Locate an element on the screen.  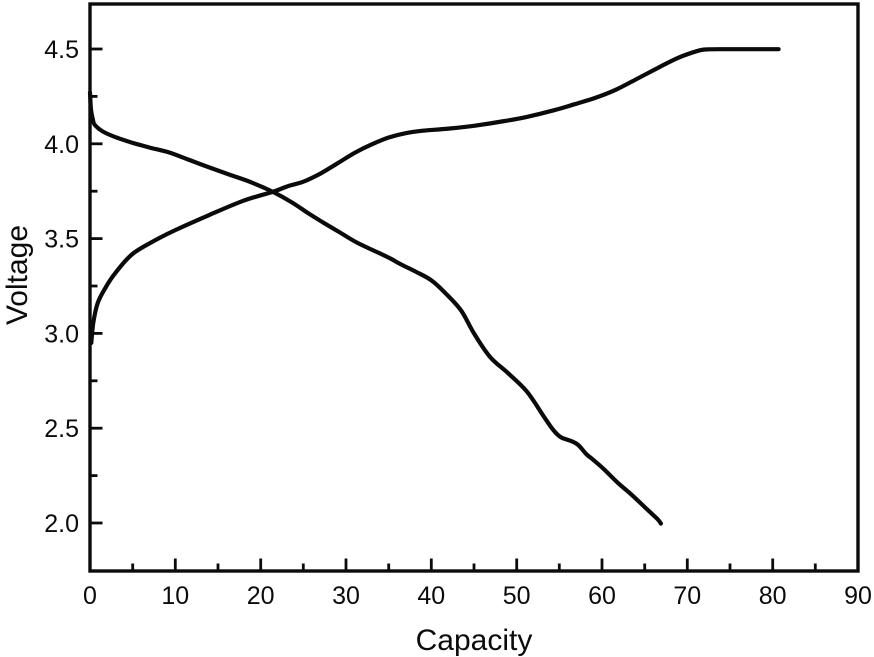
svg-text: 2.5 is located at coordinates (61, 429).